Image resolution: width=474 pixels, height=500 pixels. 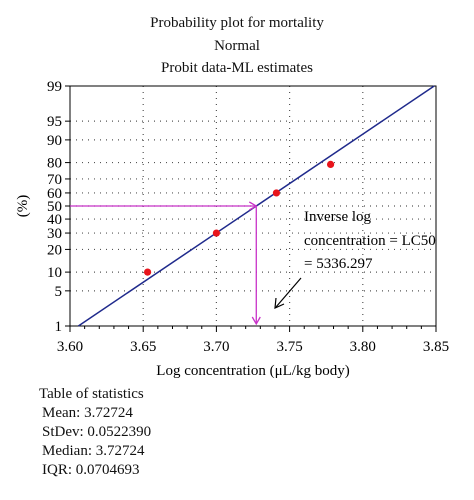 I want to click on y-tick-label: 20, so click(x=54, y=250).